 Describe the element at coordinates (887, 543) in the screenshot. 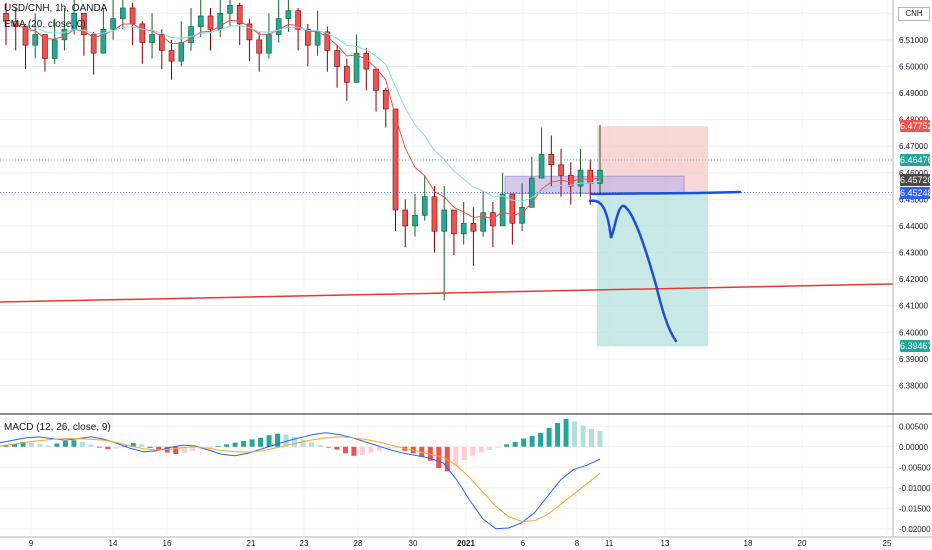

I see `time-tick-label: 25` at that location.